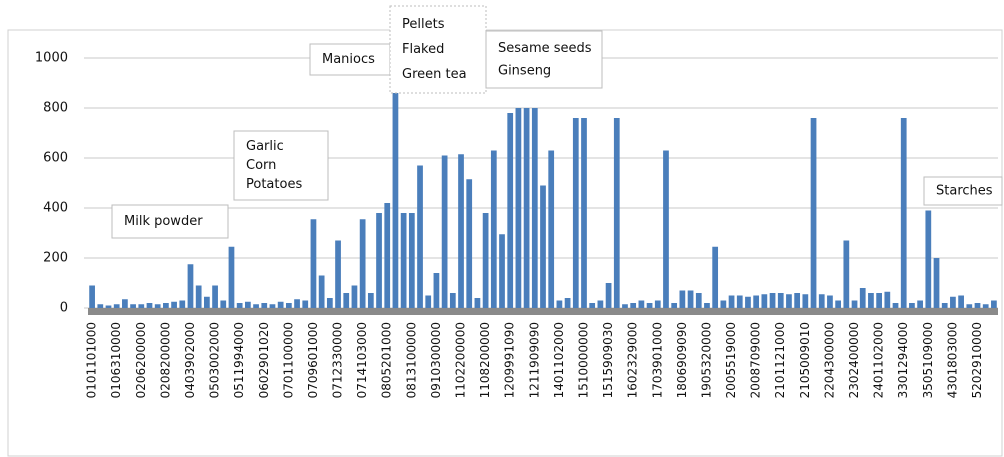 The width and height of the screenshot is (1004, 457). What do you see at coordinates (64, 308) in the screenshot?
I see `y-tick-label: 0` at bounding box center [64, 308].